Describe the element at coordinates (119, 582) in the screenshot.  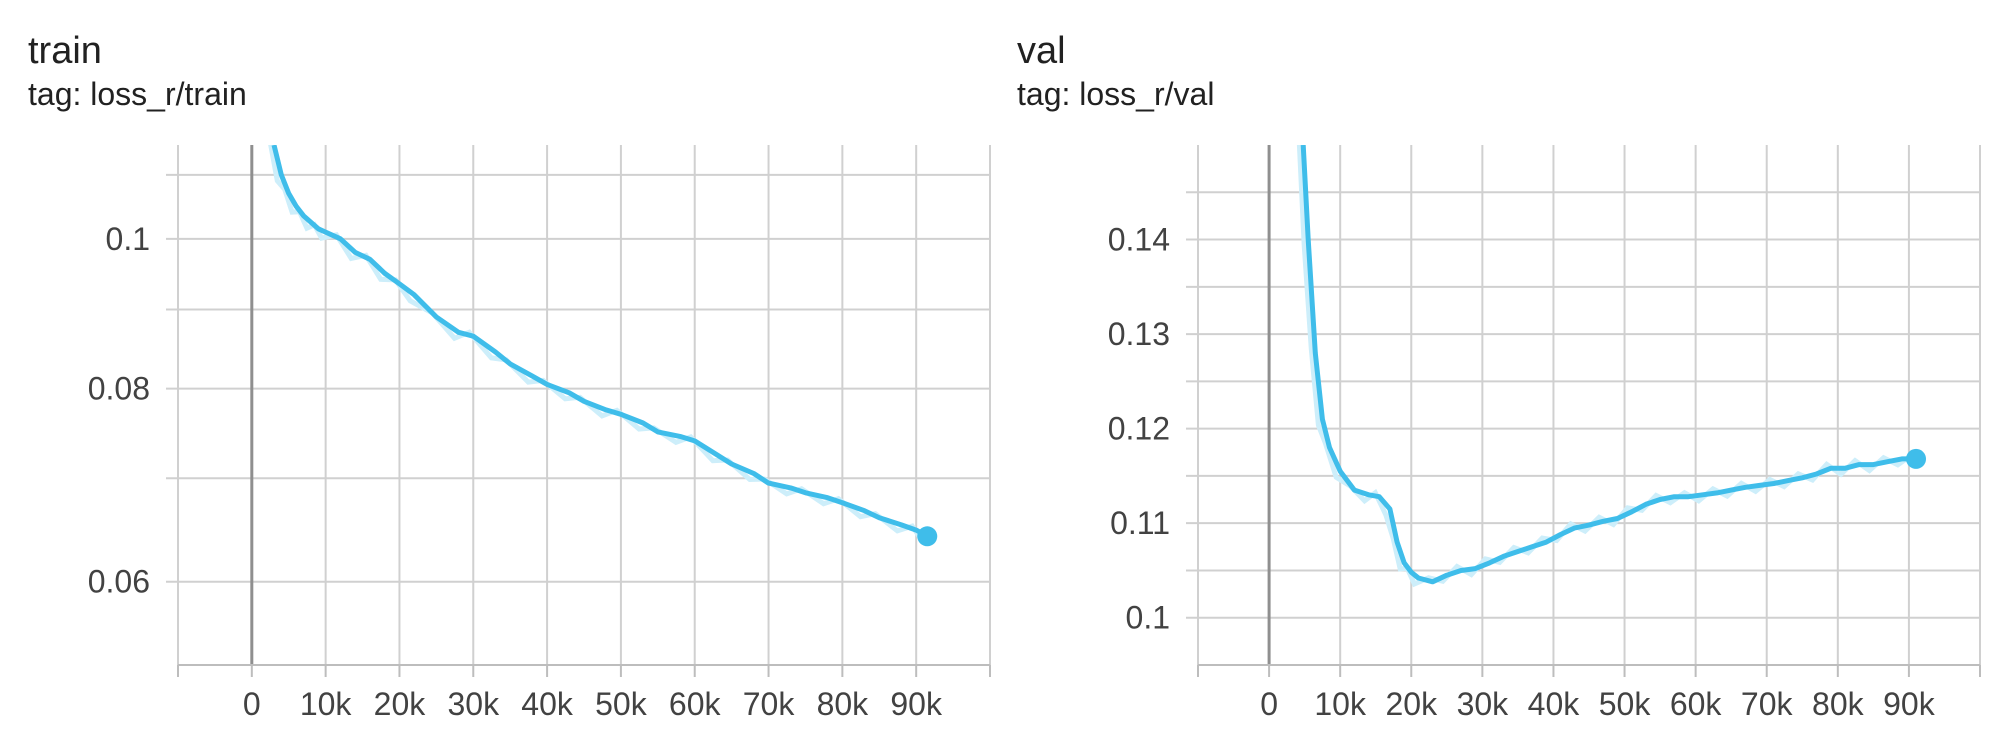
I see `y-tick-label: 0.06` at that location.